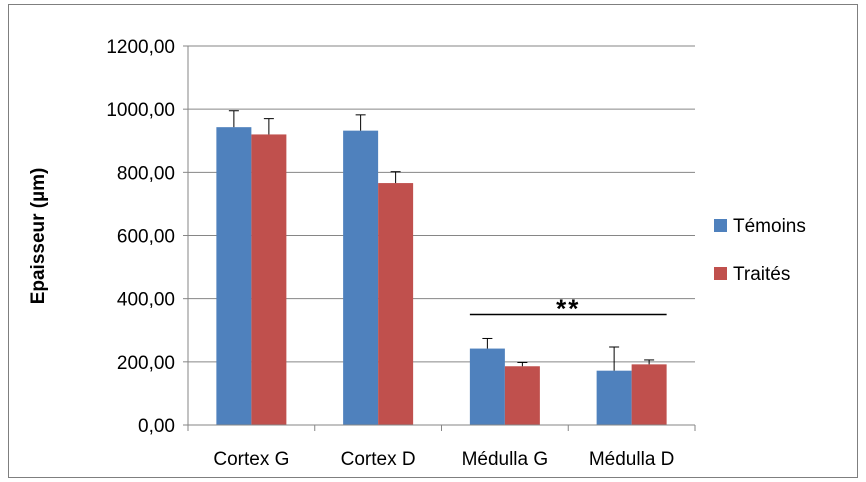  Describe the element at coordinates (140, 110) in the screenshot. I see `y-tick-label: 1000,00` at that location.